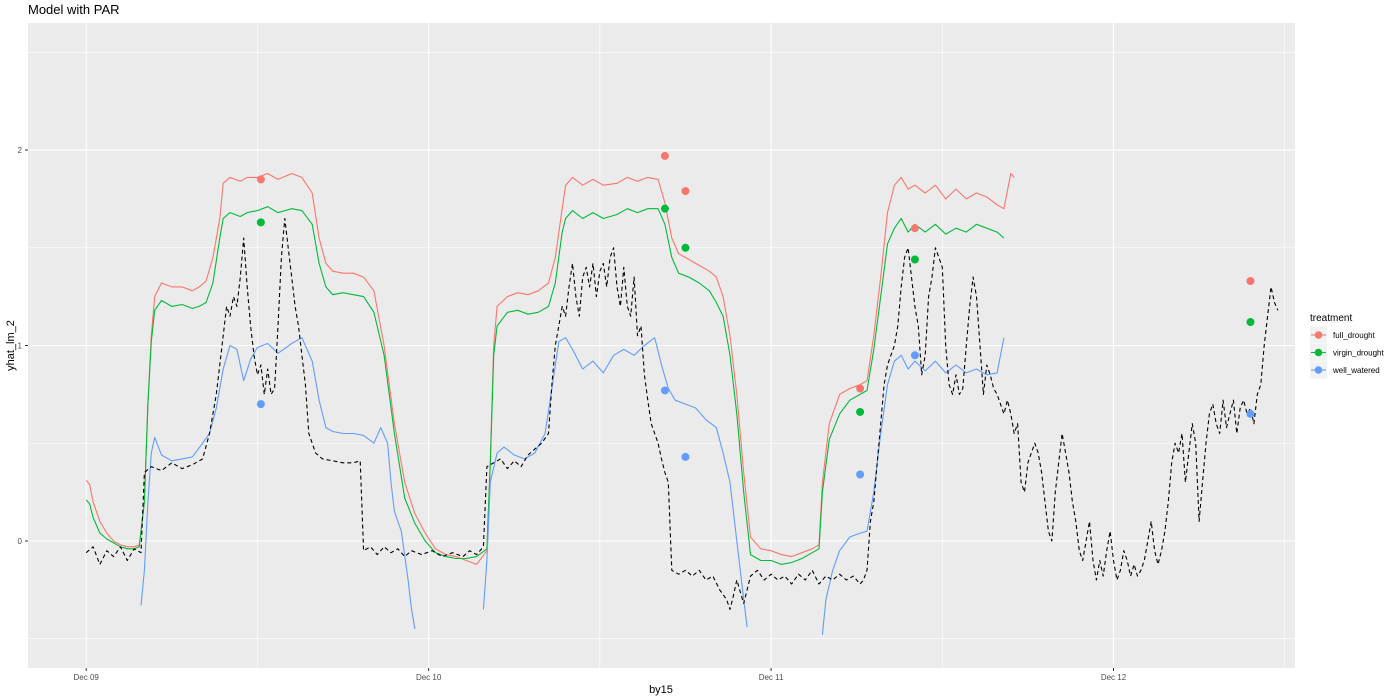  Describe the element at coordinates (1358, 353) in the screenshot. I see `legend-label-virgin-drought: virgin_drought` at that location.